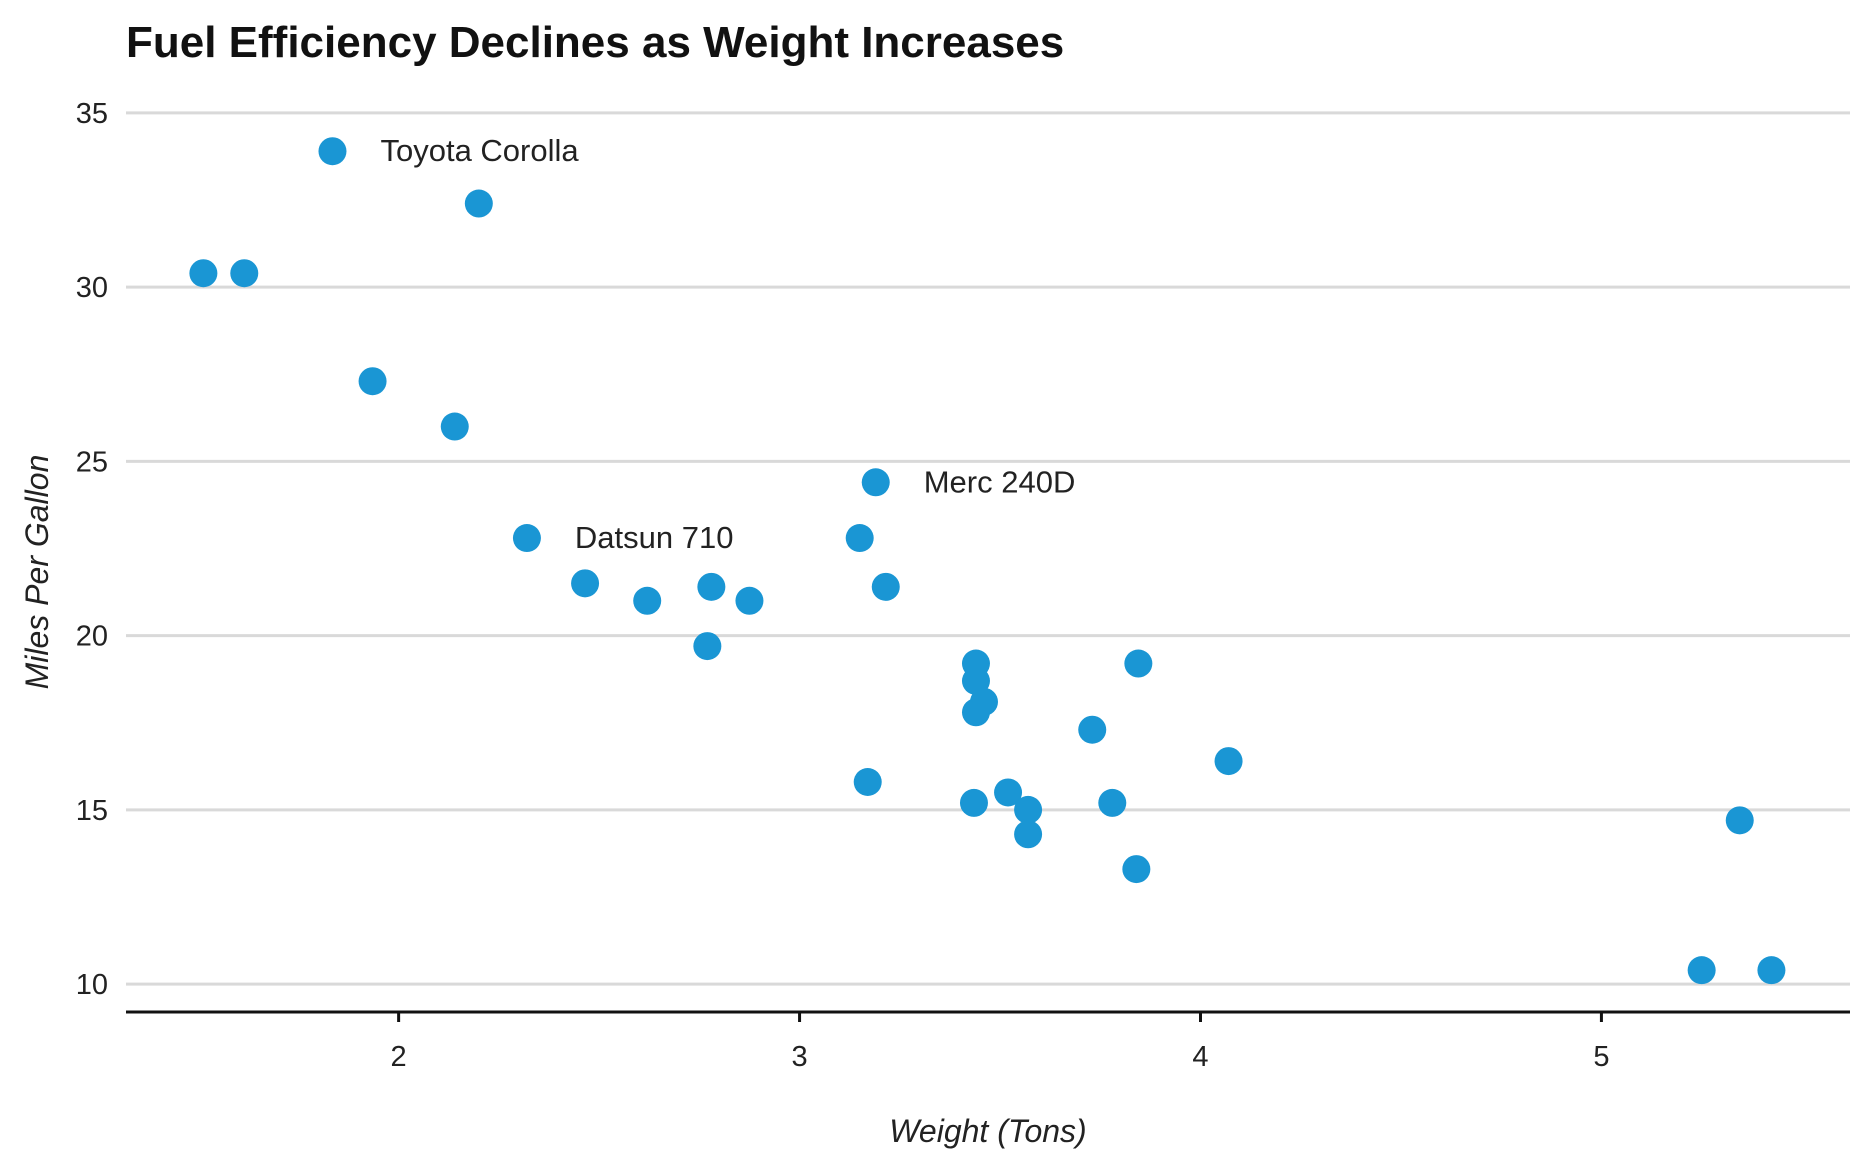 This screenshot has height=1152, width=1872. Describe the element at coordinates (987, 1131) in the screenshot. I see `x-axis-title: Weight (Tons)` at that location.